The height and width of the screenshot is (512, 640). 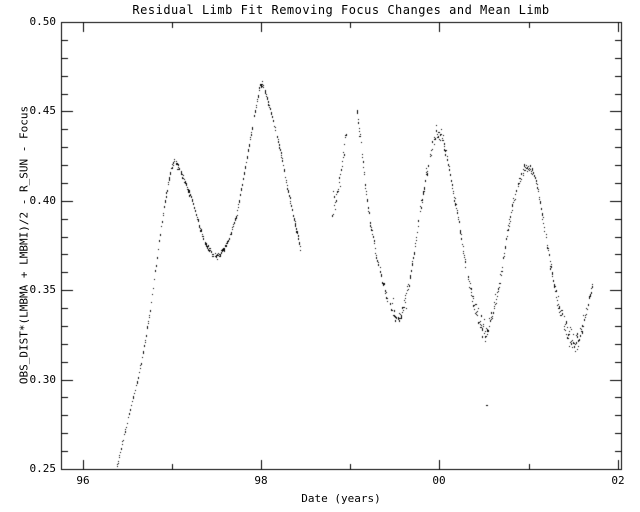 What do you see at coordinates (341, 498) in the screenshot?
I see `x-axis-title: Date (years)` at bounding box center [341, 498].